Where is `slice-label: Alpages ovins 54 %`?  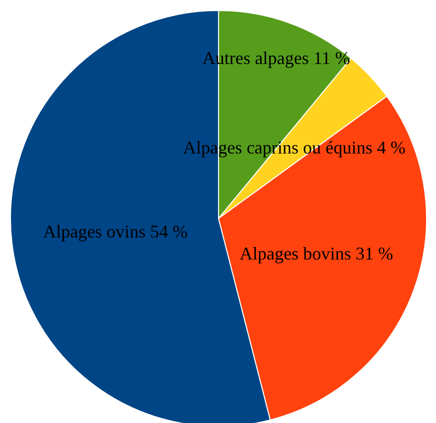
slice-label: Alpages ovins 54 % is located at coordinates (115, 232).